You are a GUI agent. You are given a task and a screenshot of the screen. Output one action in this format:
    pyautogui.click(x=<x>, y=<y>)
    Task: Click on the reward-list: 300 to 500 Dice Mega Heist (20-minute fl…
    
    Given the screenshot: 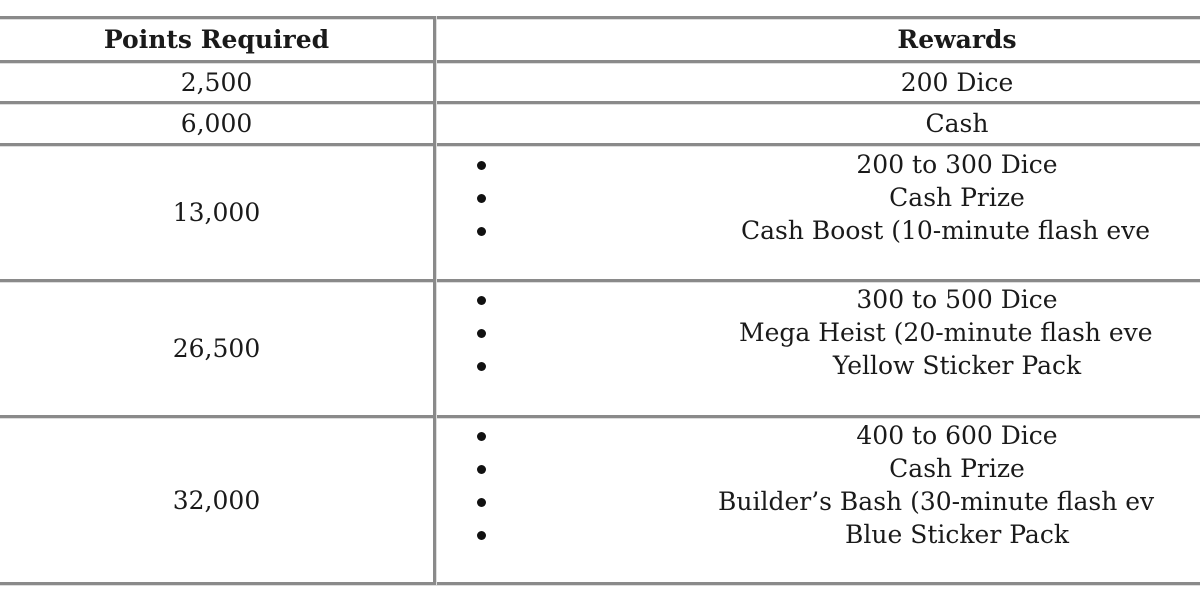 What is the action you would take?
    pyautogui.click(x=818, y=332)
    